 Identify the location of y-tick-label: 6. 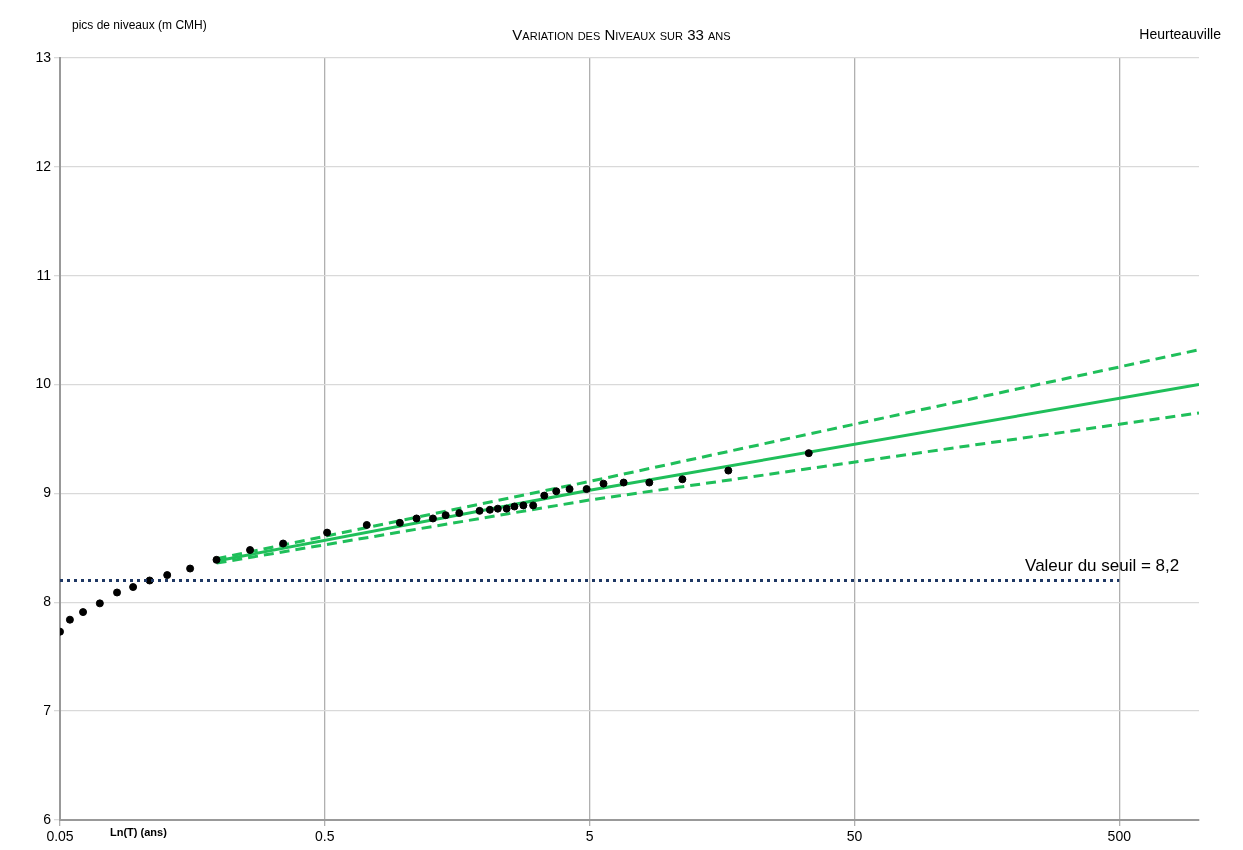
(47, 818).